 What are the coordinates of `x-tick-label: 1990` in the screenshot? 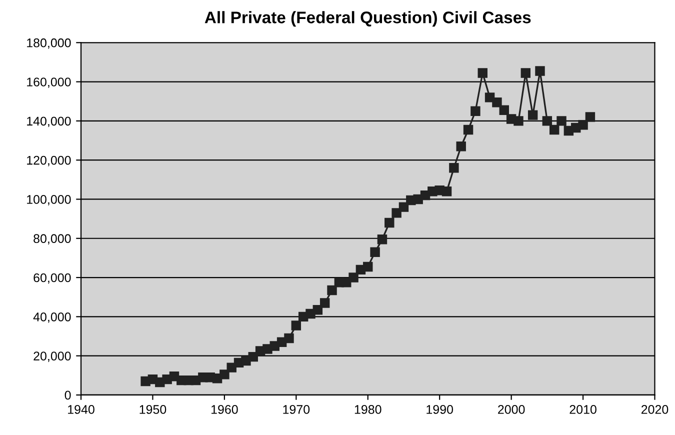 It's located at (440, 409).